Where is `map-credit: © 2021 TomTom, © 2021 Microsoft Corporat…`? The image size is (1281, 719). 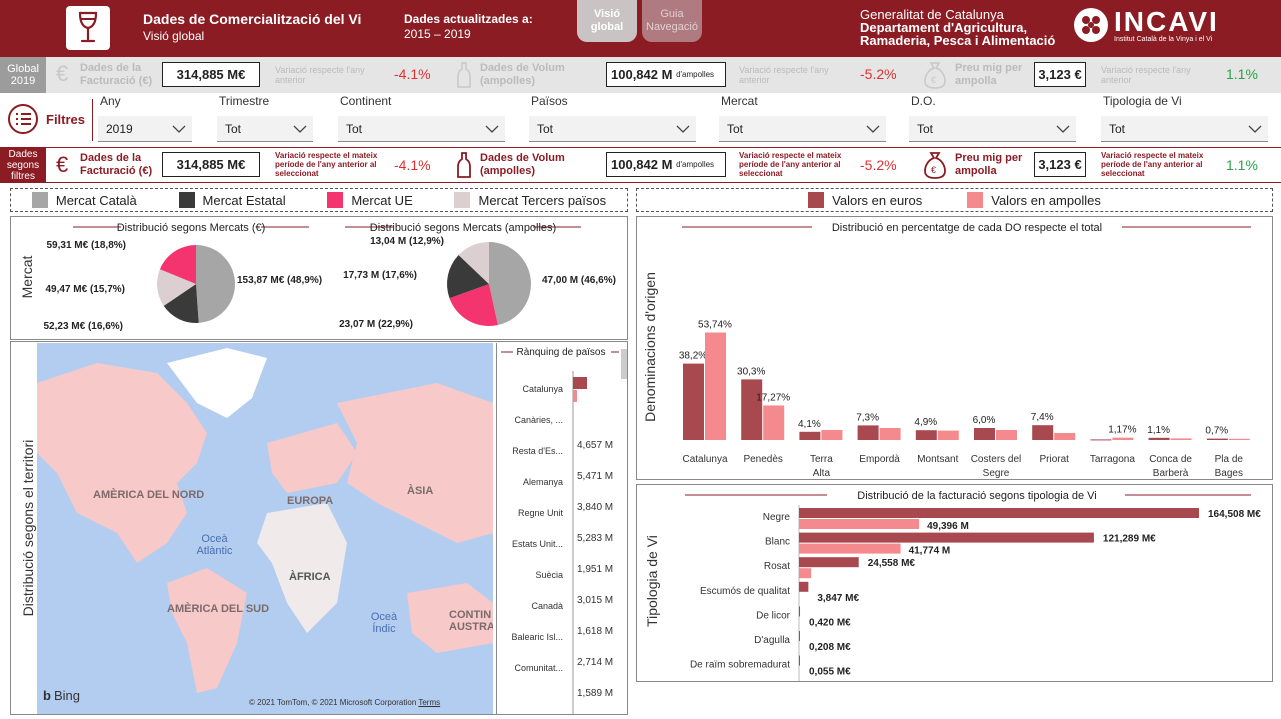
map-credit: © 2021 TomTom, © 2021 Microsoft Corporat… is located at coordinates (344, 702).